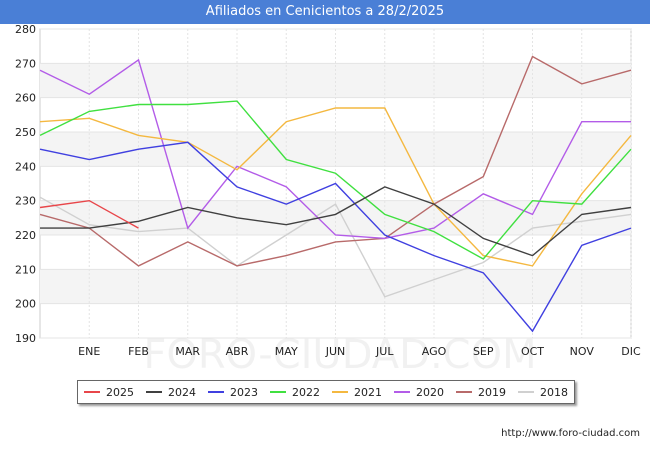 This screenshot has width=650, height=450. I want to click on x-tick-label: DIC, so click(631, 351).